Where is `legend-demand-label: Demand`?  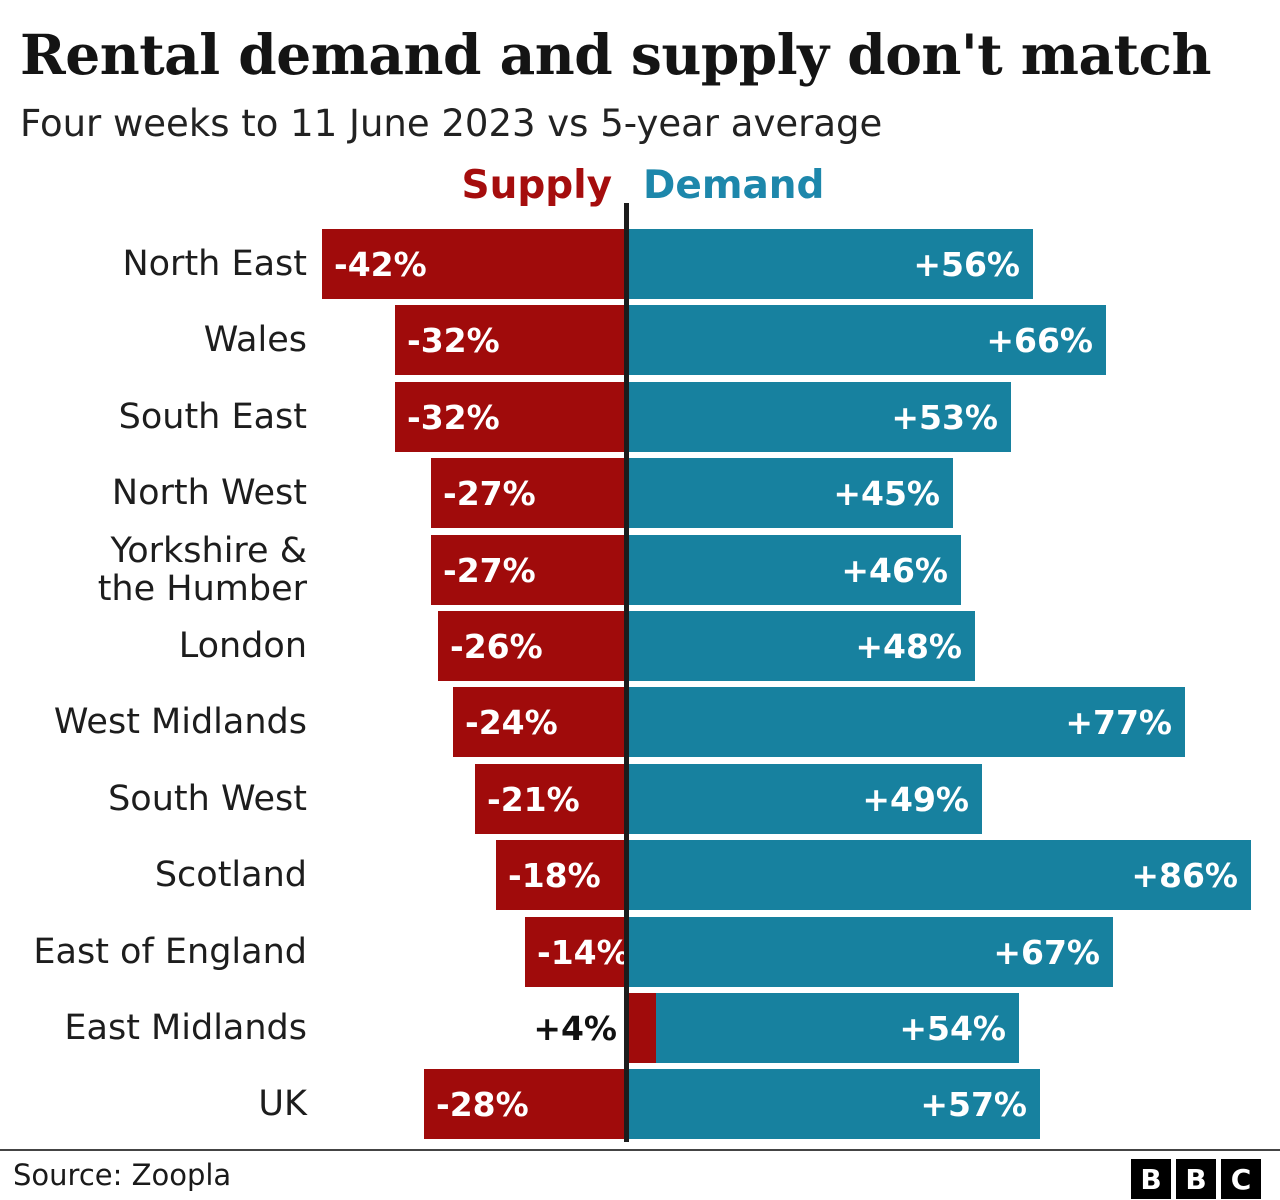
legend-demand-label: Demand is located at coordinates (734, 185).